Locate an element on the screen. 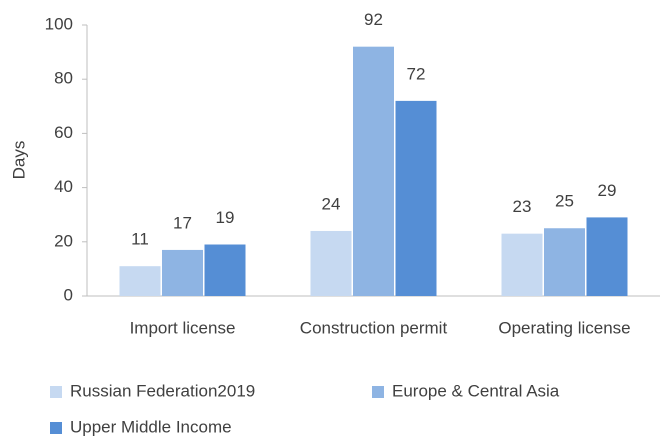 The width and height of the screenshot is (661, 437). legend-label: Russian Federation2019 is located at coordinates (162, 390).